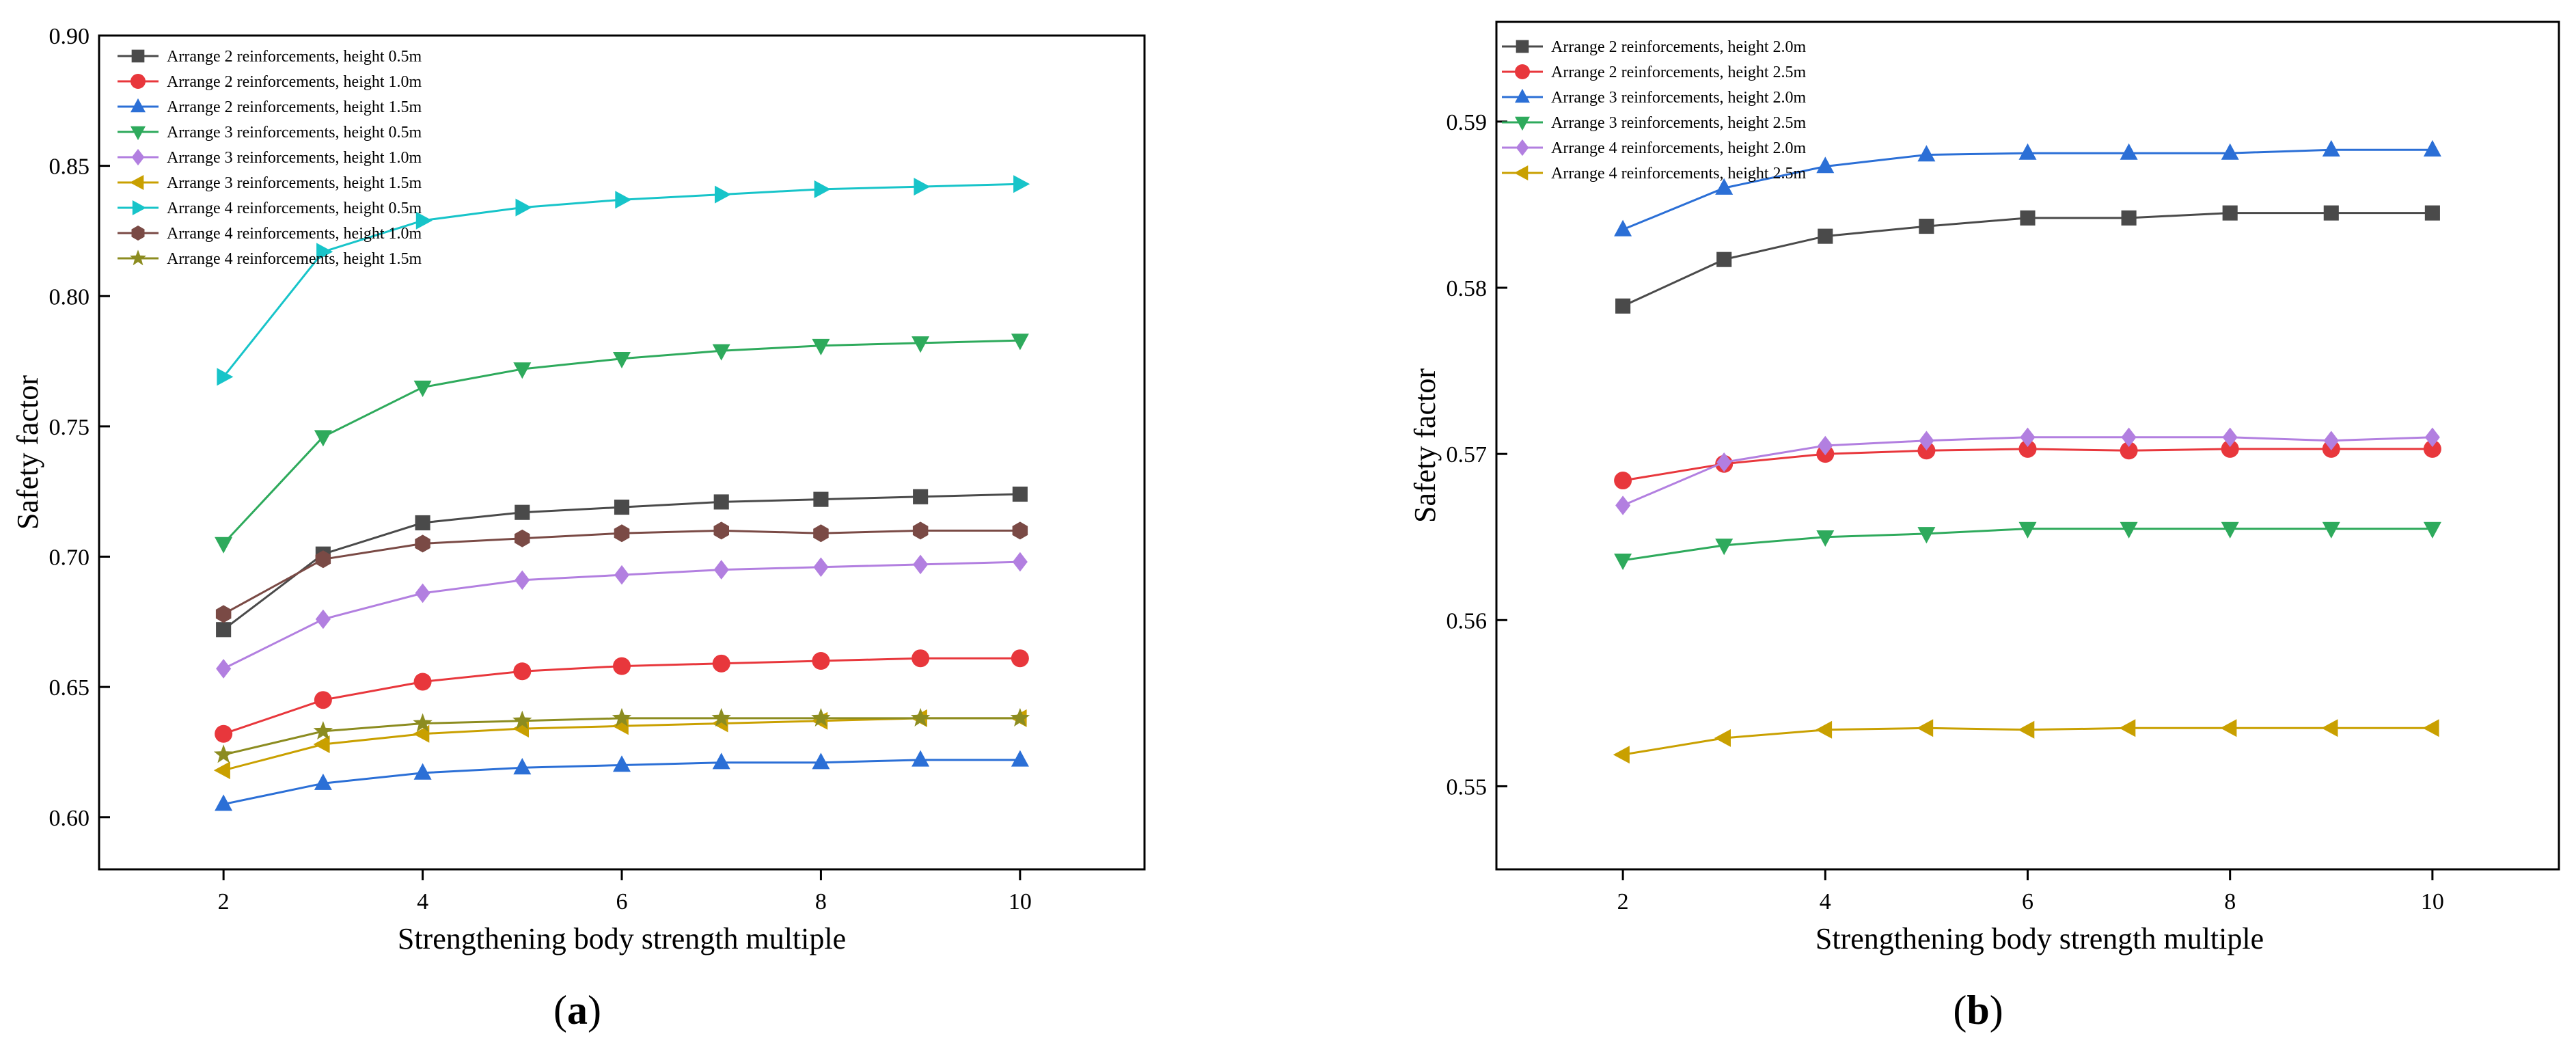  Describe the element at coordinates (1467, 288) in the screenshot. I see `y-tick-label: 0.58` at that location.